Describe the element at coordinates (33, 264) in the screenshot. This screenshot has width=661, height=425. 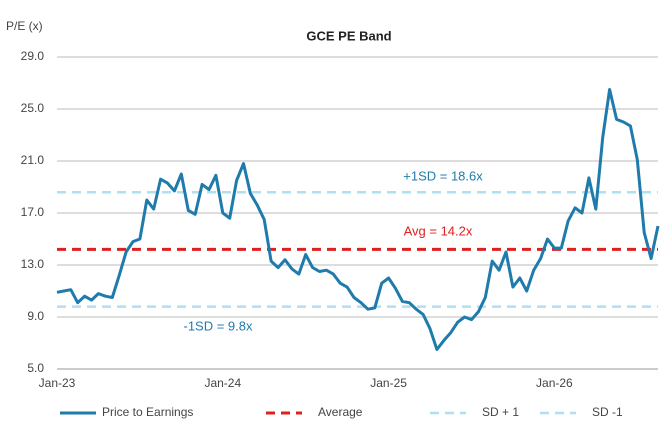
I see `y-tick-label: 13.0` at that location.